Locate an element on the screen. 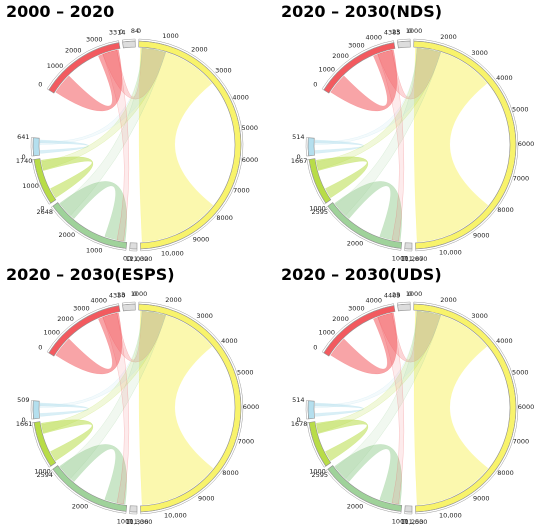 The height and width of the screenshot is (527, 550). tick-label-yellow: 6000 is located at coordinates (526, 407).